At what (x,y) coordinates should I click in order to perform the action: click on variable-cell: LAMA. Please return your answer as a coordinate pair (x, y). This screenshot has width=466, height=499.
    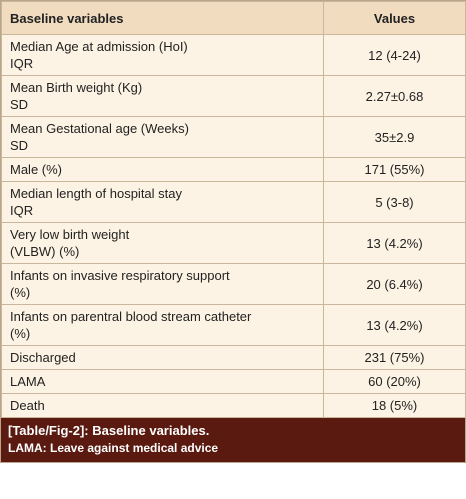
    Looking at the image, I should click on (162, 381).